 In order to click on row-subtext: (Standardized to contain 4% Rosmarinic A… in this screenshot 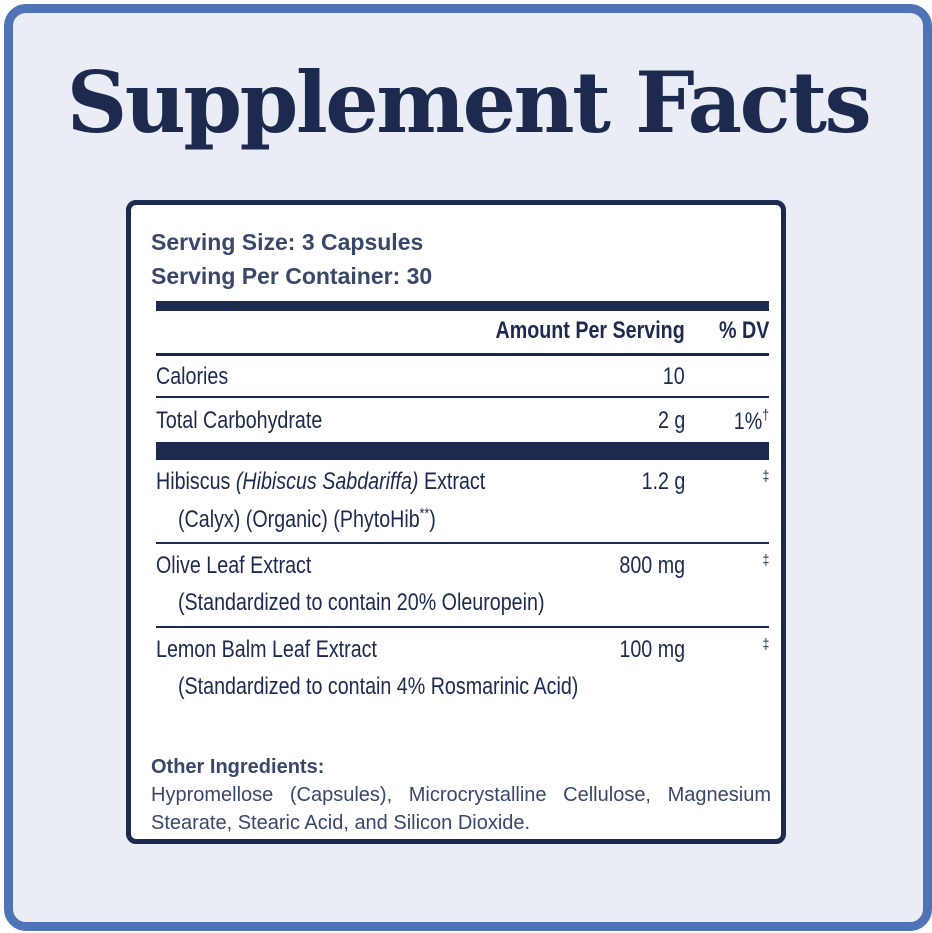, I will do `click(378, 686)`.